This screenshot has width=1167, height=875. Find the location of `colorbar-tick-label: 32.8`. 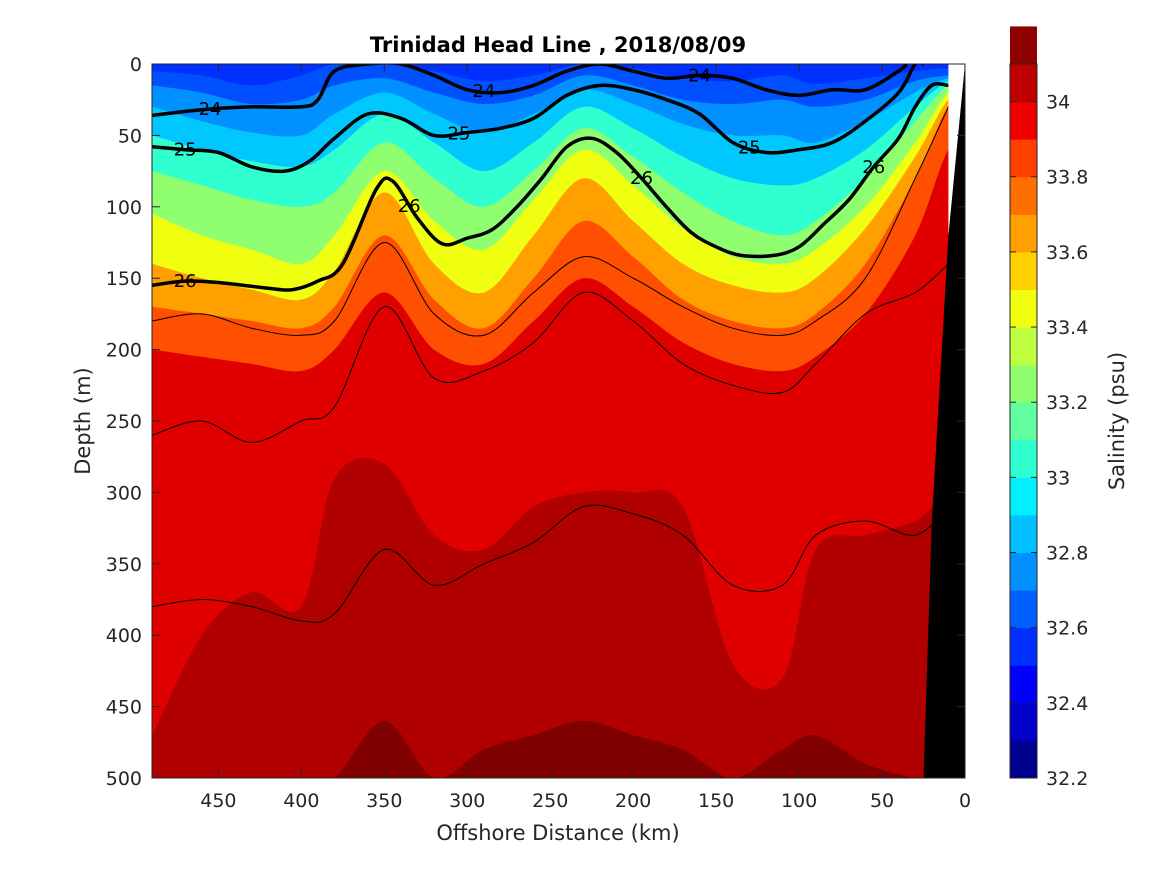

colorbar-tick-label: 32.8 is located at coordinates (1067, 554).